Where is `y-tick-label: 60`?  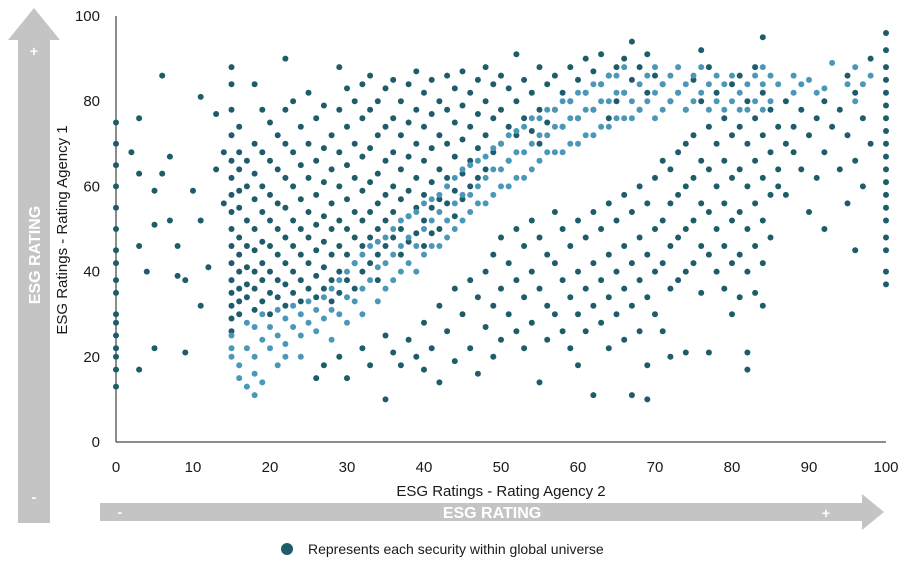
y-tick-label: 60 is located at coordinates (91, 186).